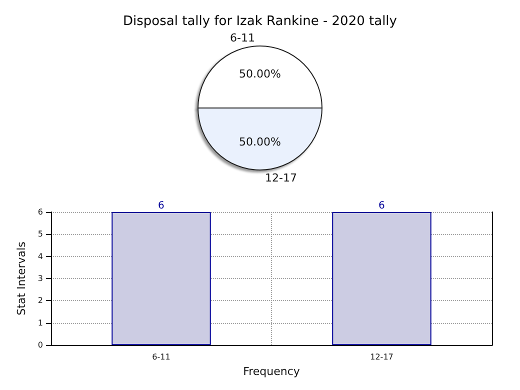 Image resolution: width=520 pixels, height=390 pixels. I want to click on y-tick-label: 6, so click(40, 212).